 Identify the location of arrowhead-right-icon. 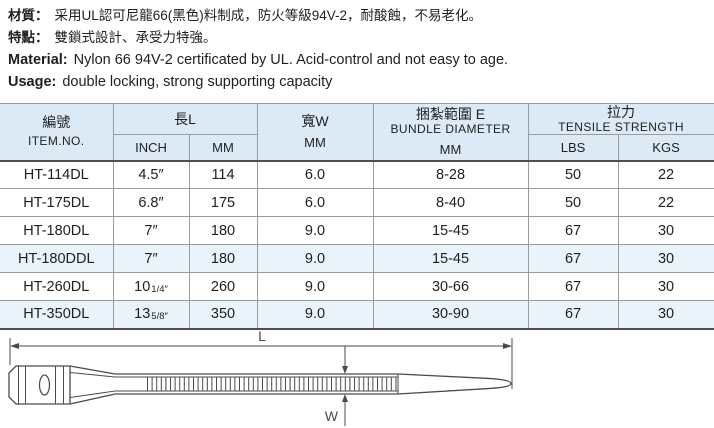
(507, 346).